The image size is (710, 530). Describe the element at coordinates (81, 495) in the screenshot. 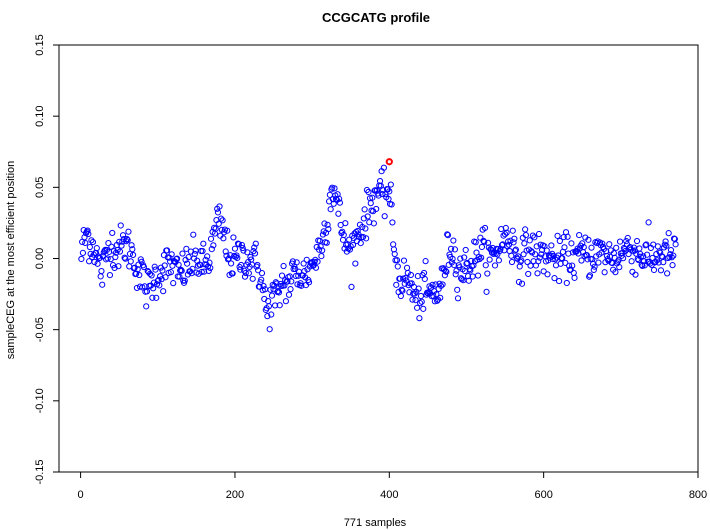

I see `x-tick-label: 0` at that location.